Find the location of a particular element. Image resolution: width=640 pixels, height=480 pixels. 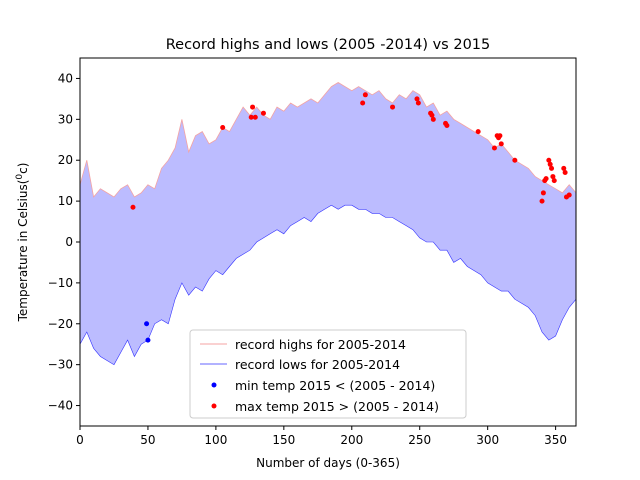

y-tick-label: −10 is located at coordinates (60, 283).